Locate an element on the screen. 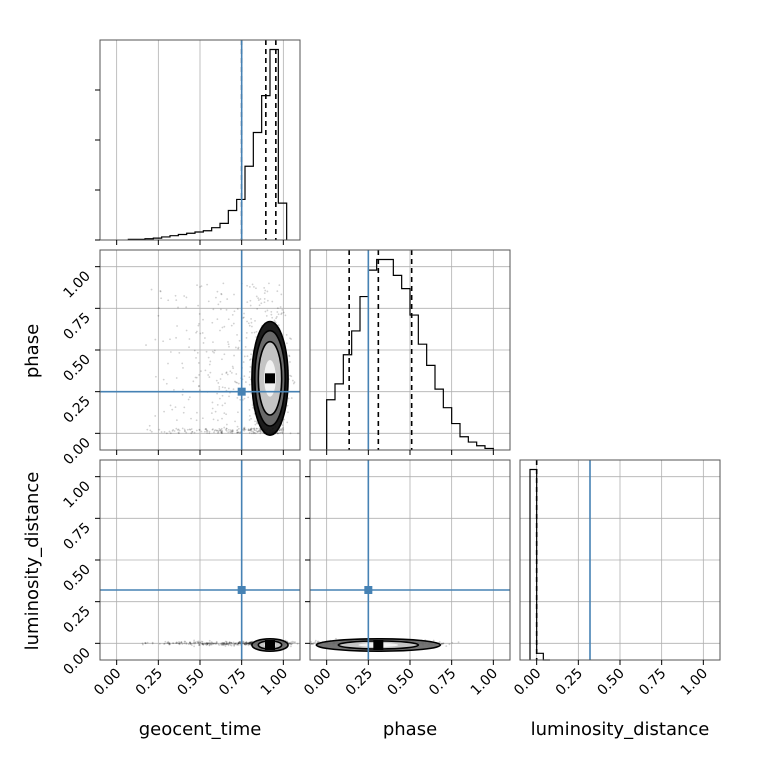  x-tick-label: 0.75 is located at coordinates (442, 682).